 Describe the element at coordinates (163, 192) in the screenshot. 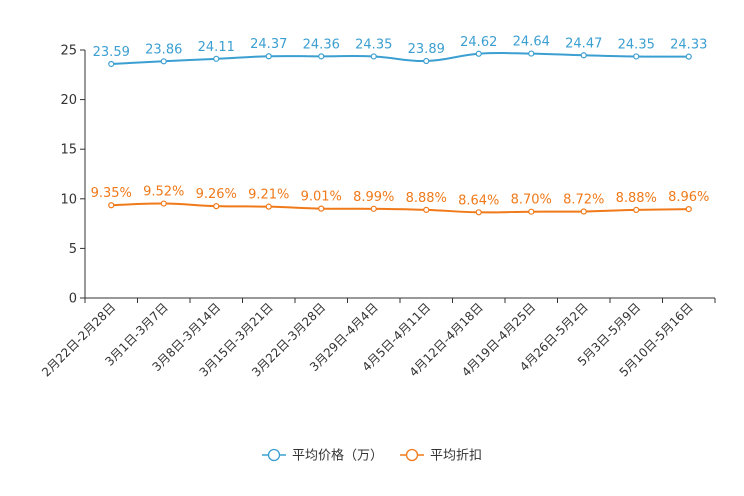

I see `data-label: 9.52%` at that location.